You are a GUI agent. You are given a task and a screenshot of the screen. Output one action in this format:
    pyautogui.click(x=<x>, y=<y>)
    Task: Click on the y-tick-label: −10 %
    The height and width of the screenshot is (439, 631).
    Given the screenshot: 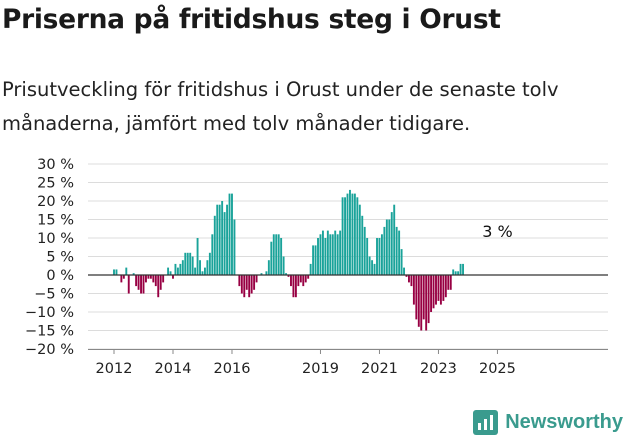 What is the action you would take?
    pyautogui.click(x=49, y=313)
    